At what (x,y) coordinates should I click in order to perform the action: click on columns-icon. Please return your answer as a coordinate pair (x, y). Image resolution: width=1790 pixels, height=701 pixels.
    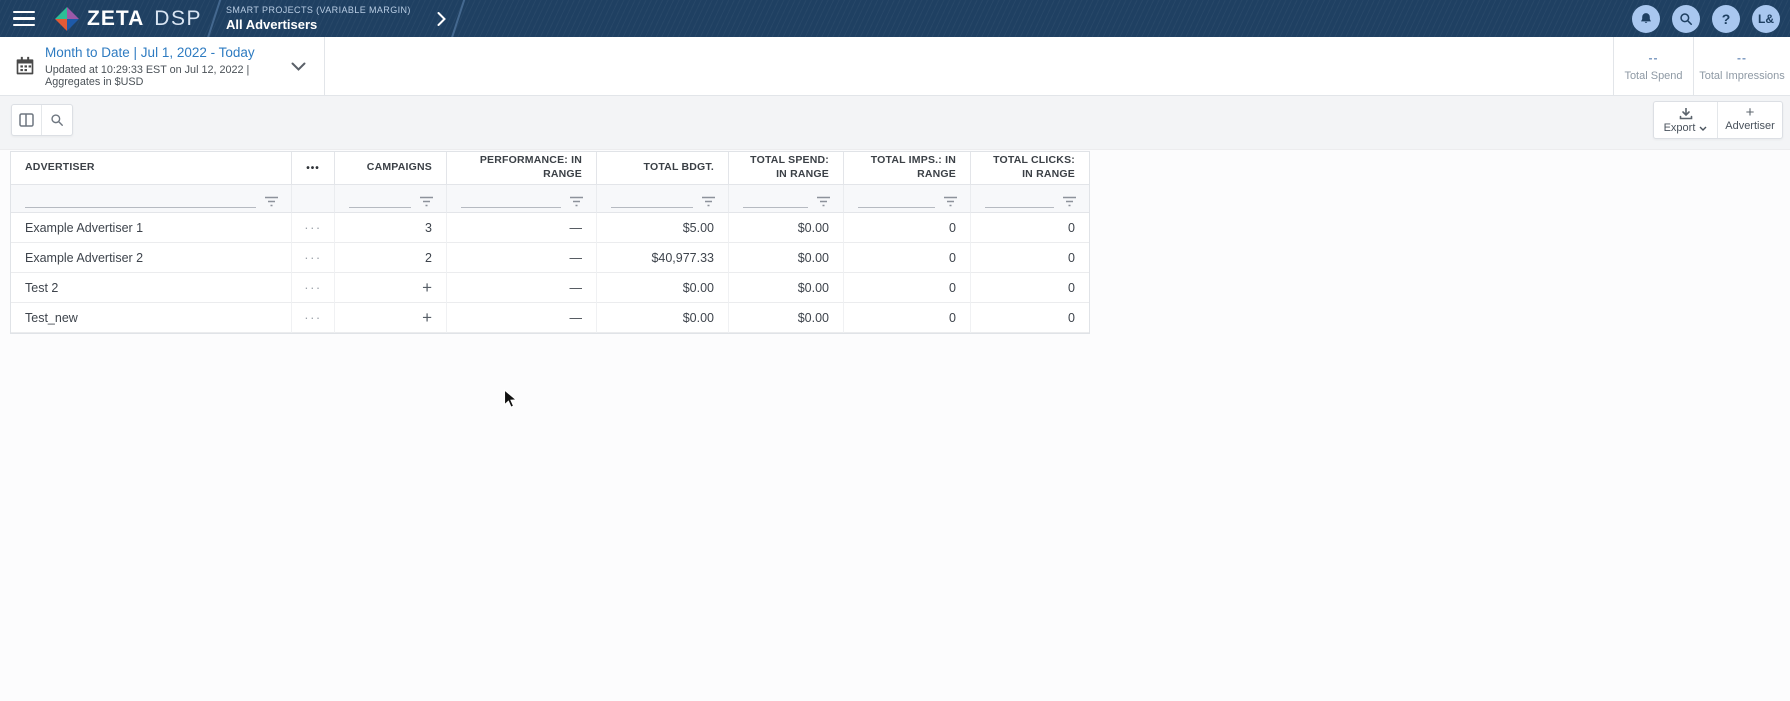
    Looking at the image, I should click on (26, 120).